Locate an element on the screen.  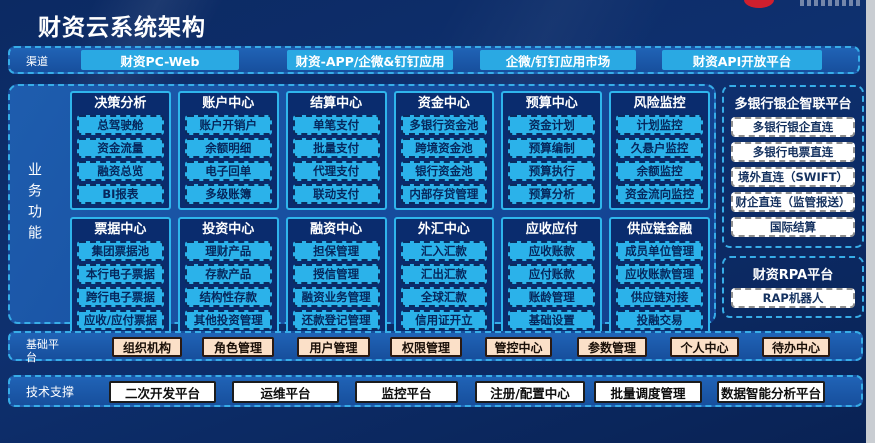
module-chip: 总驾驶舱 is located at coordinates (120, 125).